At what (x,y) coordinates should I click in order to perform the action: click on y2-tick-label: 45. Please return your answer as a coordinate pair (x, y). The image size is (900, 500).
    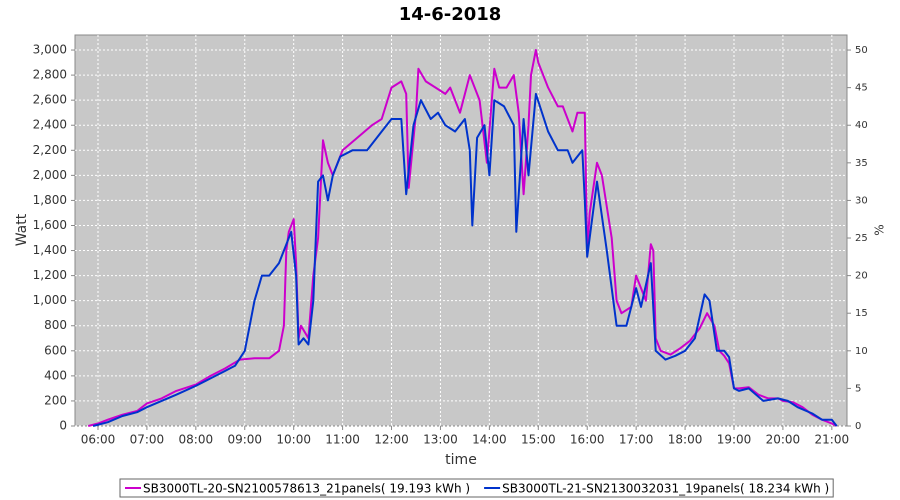
    Looking at the image, I should click on (861, 88).